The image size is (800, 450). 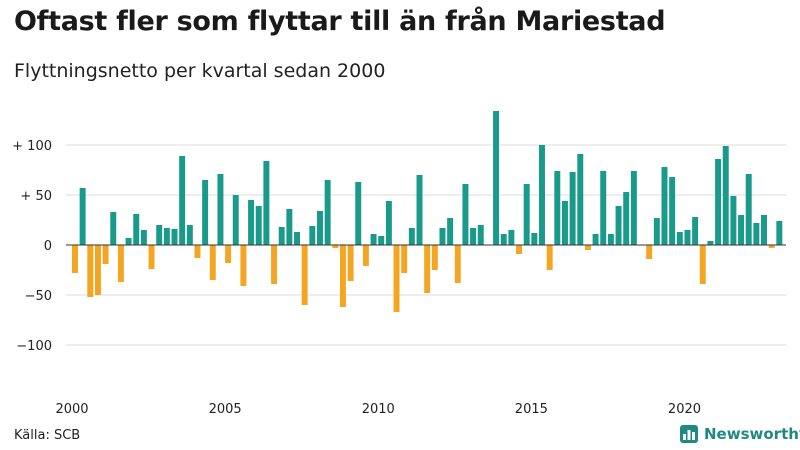 I want to click on bar-2022-k4, so click(x=771, y=246).